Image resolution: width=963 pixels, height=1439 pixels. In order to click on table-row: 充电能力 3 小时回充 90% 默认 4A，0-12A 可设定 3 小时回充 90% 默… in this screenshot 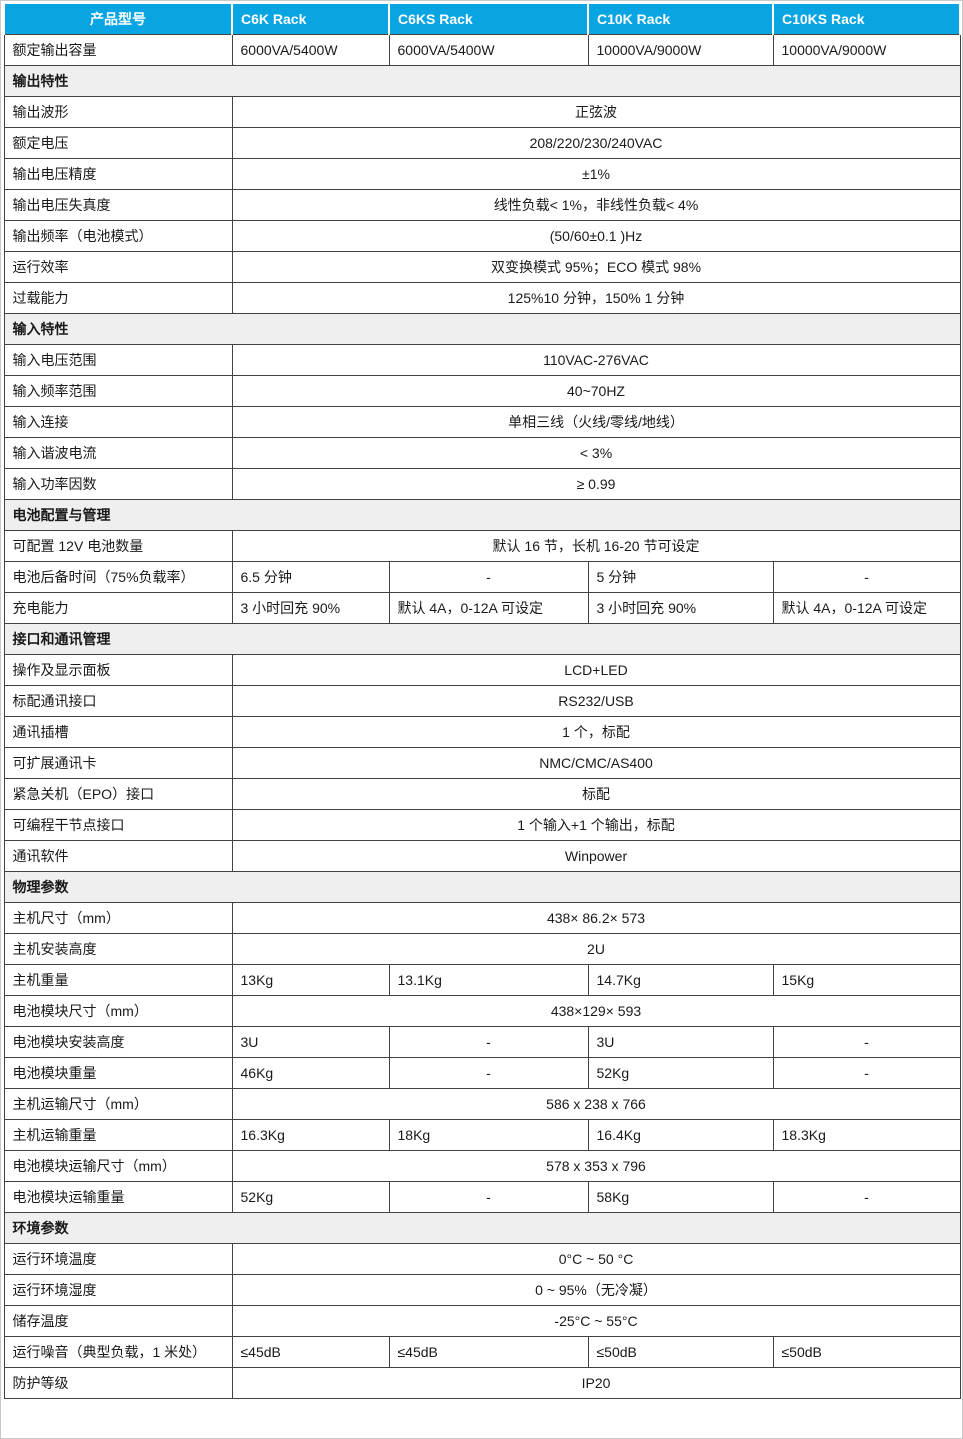, I will do `click(482, 608)`.